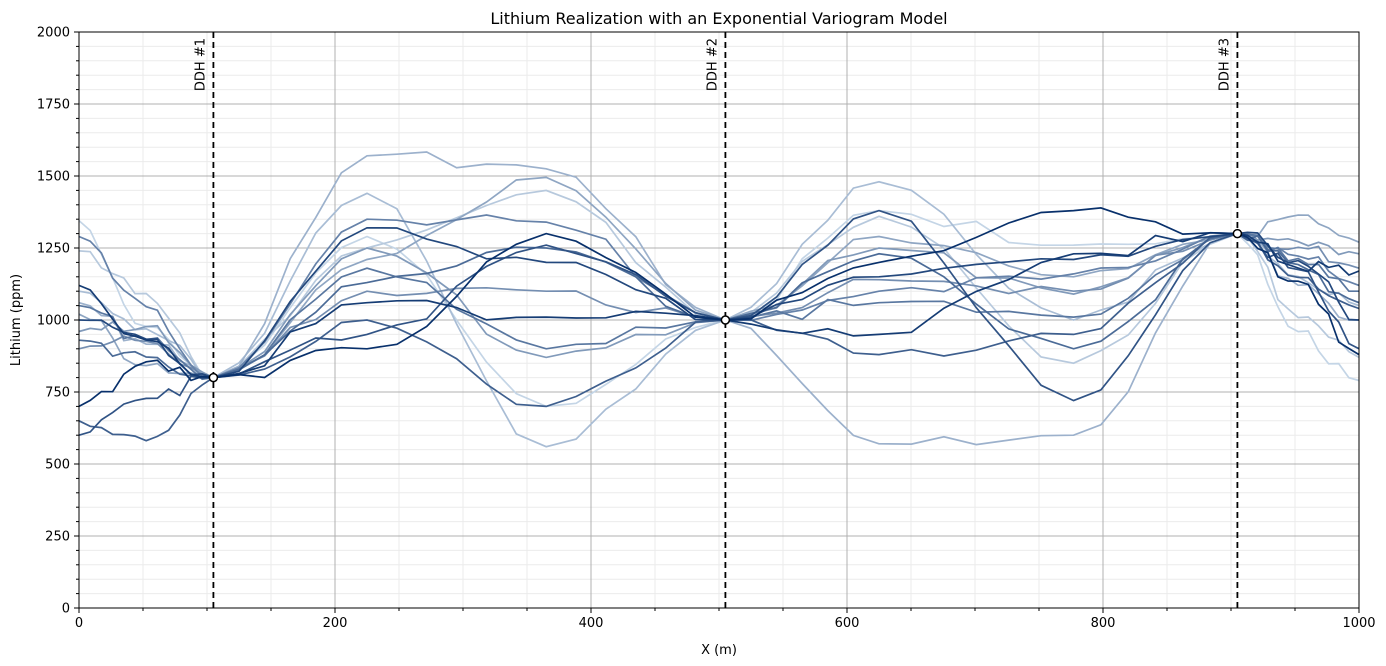 Image resolution: width=1386 pixels, height=666 pixels. Describe the element at coordinates (66, 609) in the screenshot. I see `y-tick-label: 0` at that location.